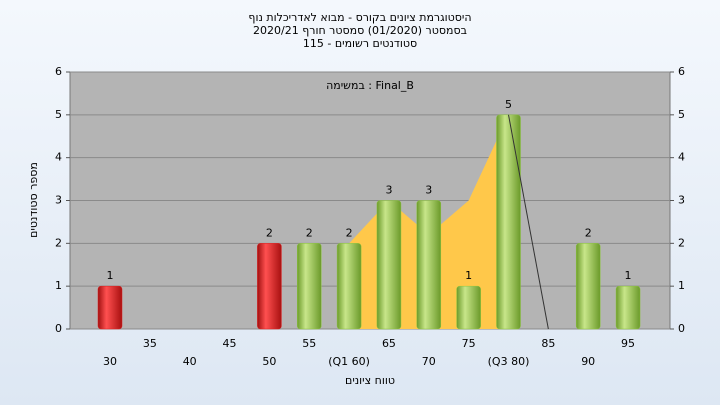  I want to click on y-tick-label: 0, so click(58, 328).